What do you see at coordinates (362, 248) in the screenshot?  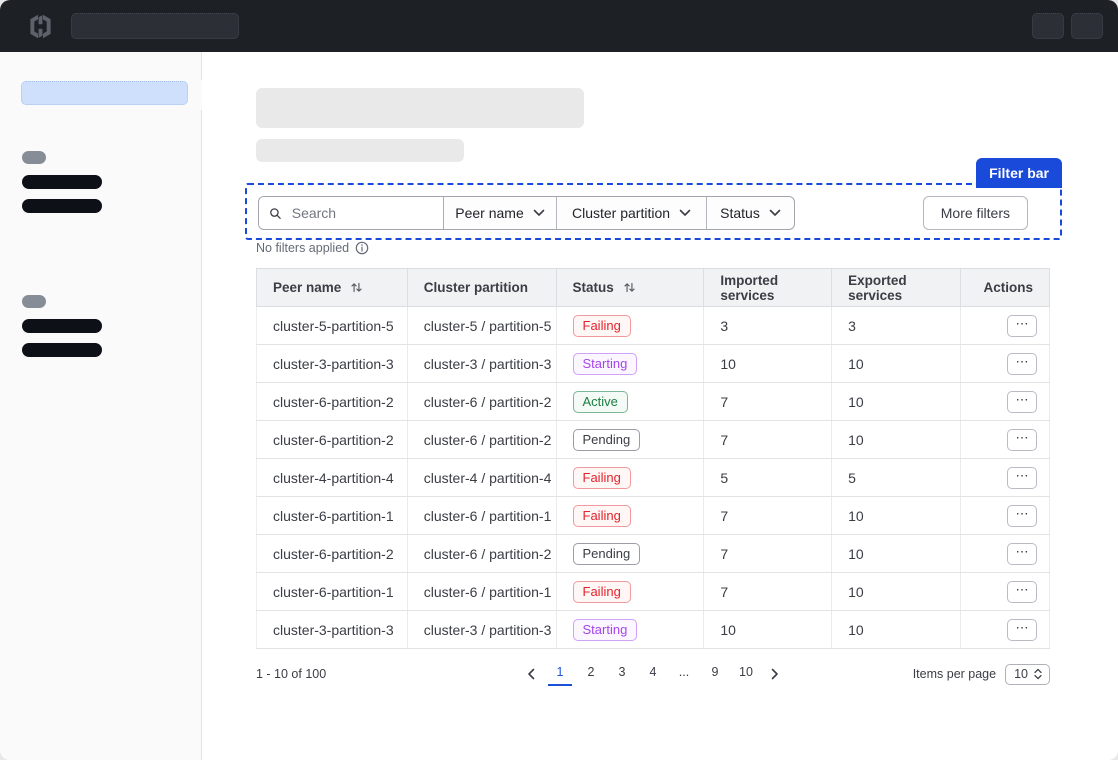 I see `info-icon` at bounding box center [362, 248].